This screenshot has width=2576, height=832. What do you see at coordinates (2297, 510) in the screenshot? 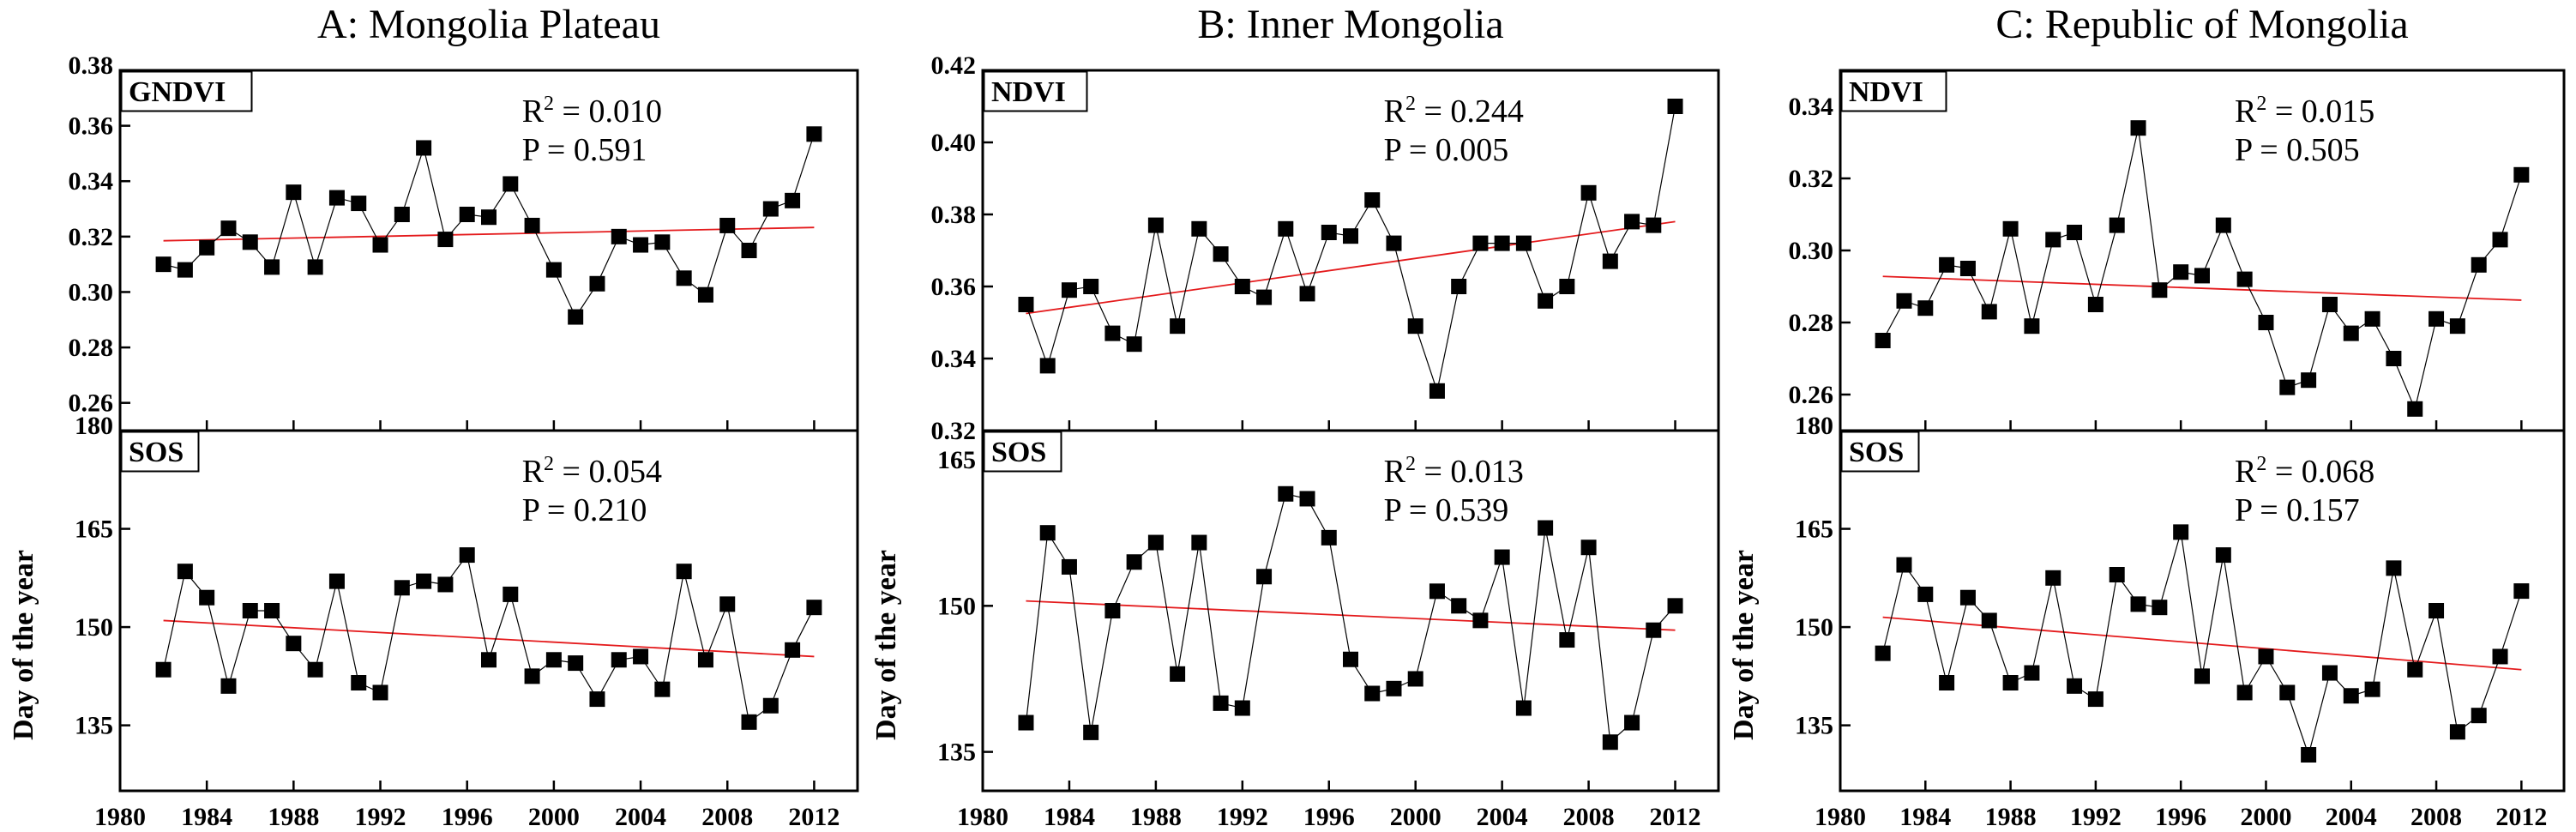
I see `p-value-label: P = 0.157` at bounding box center [2297, 510].